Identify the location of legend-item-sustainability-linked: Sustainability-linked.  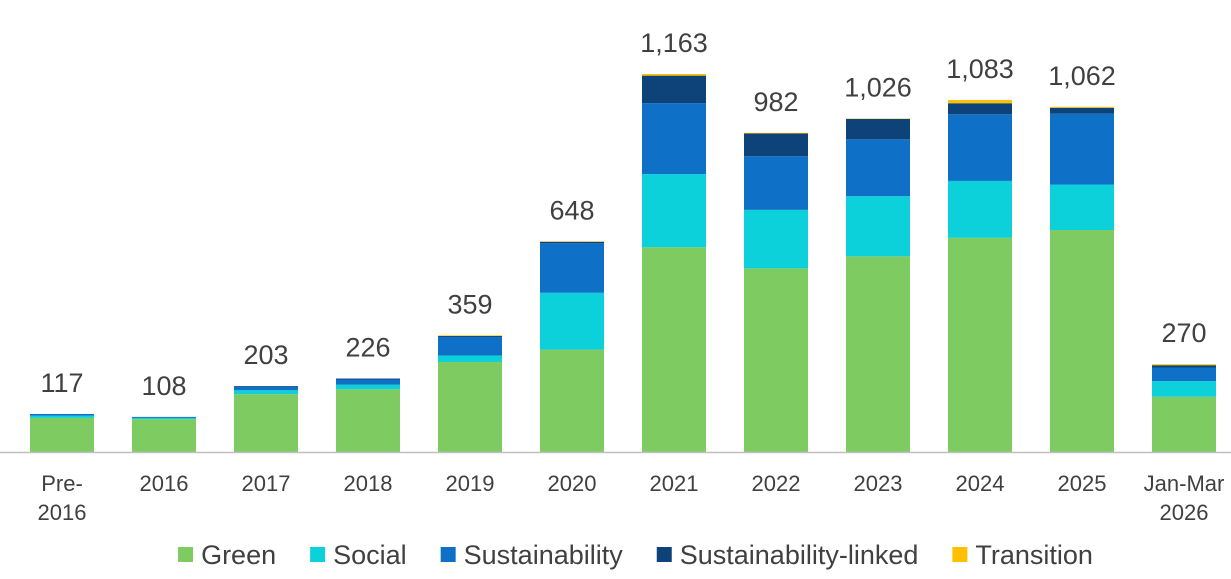
(787, 555).